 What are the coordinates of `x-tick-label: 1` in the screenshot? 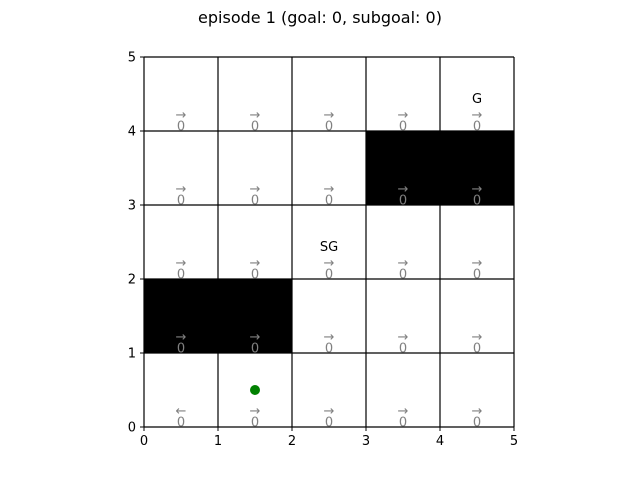 It's located at (218, 441).